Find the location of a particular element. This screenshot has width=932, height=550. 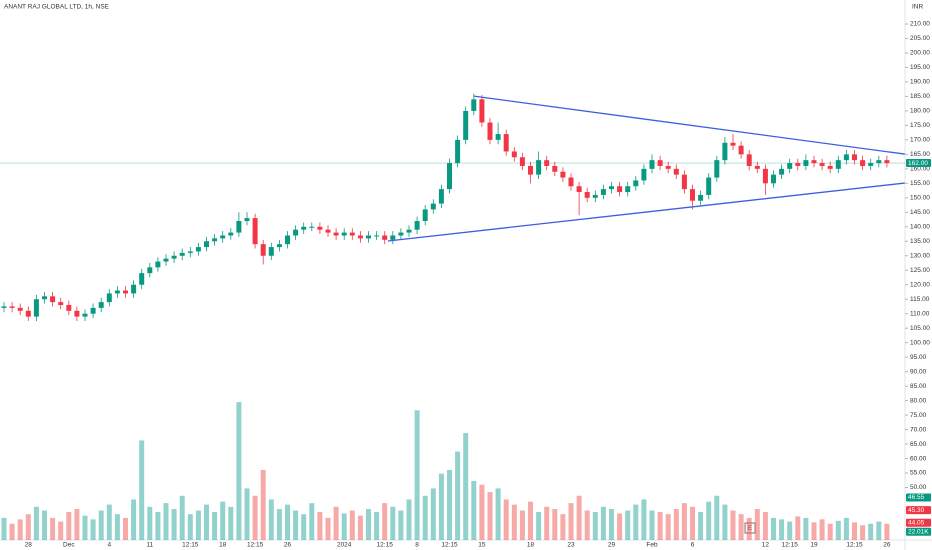

x-tick-label: 26 is located at coordinates (887, 545).